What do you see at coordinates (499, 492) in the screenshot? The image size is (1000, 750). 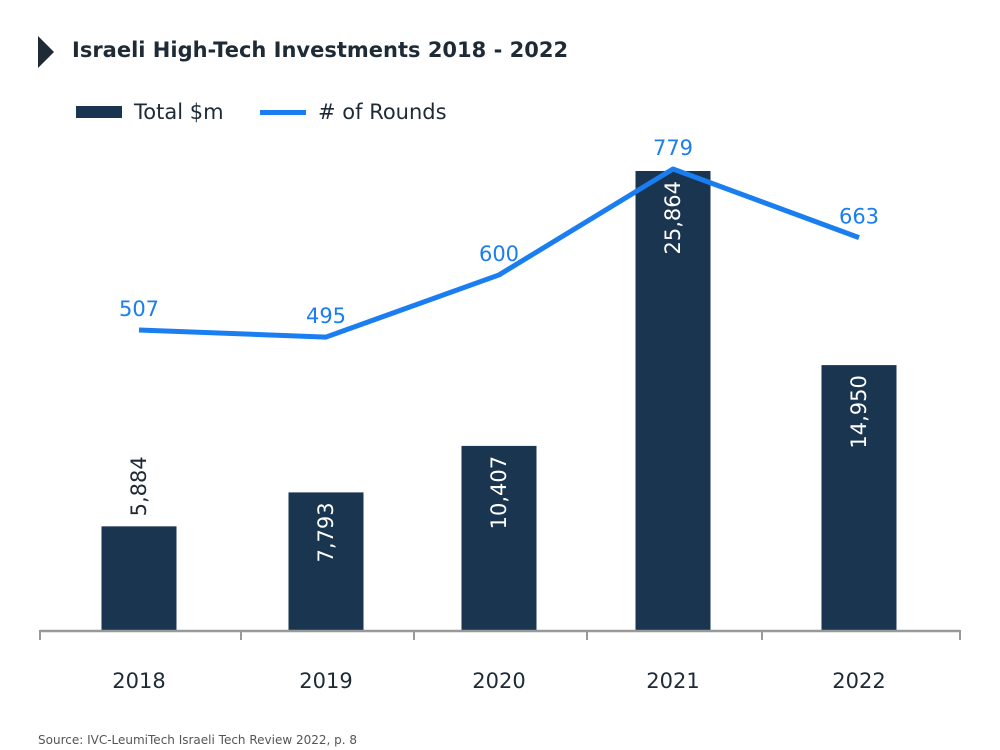 I see `bar-label-2020: 10,407` at bounding box center [499, 492].